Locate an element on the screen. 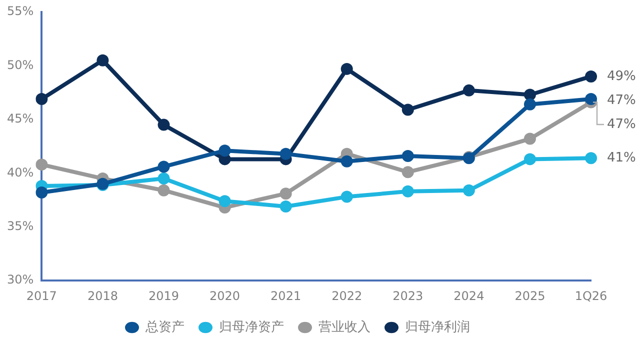 The height and width of the screenshot is (348, 643). annotation: 41% is located at coordinates (621, 158).